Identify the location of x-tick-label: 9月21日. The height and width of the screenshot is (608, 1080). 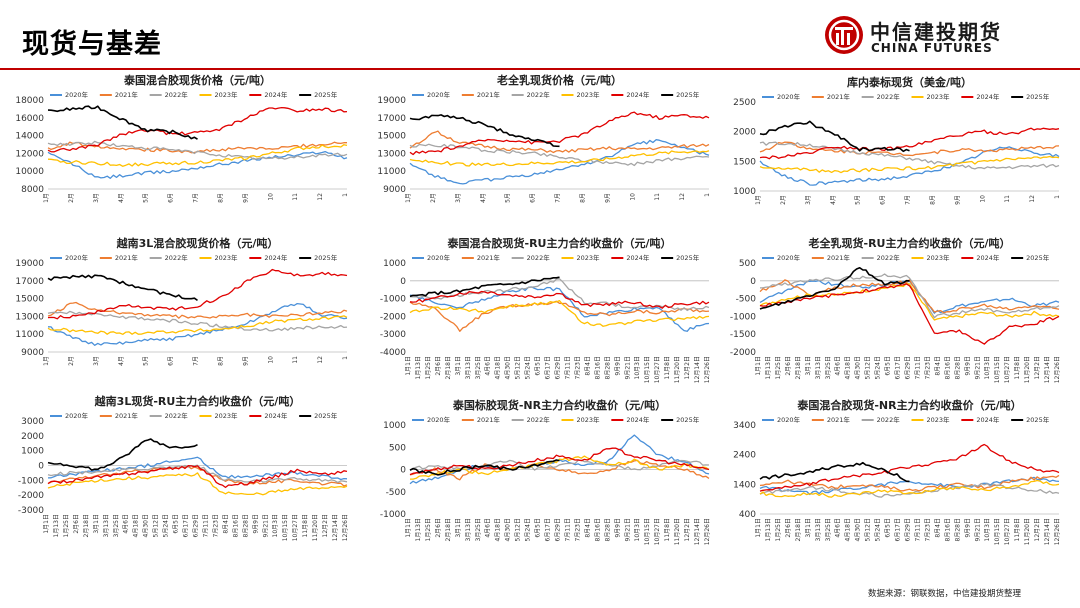
(977, 367).